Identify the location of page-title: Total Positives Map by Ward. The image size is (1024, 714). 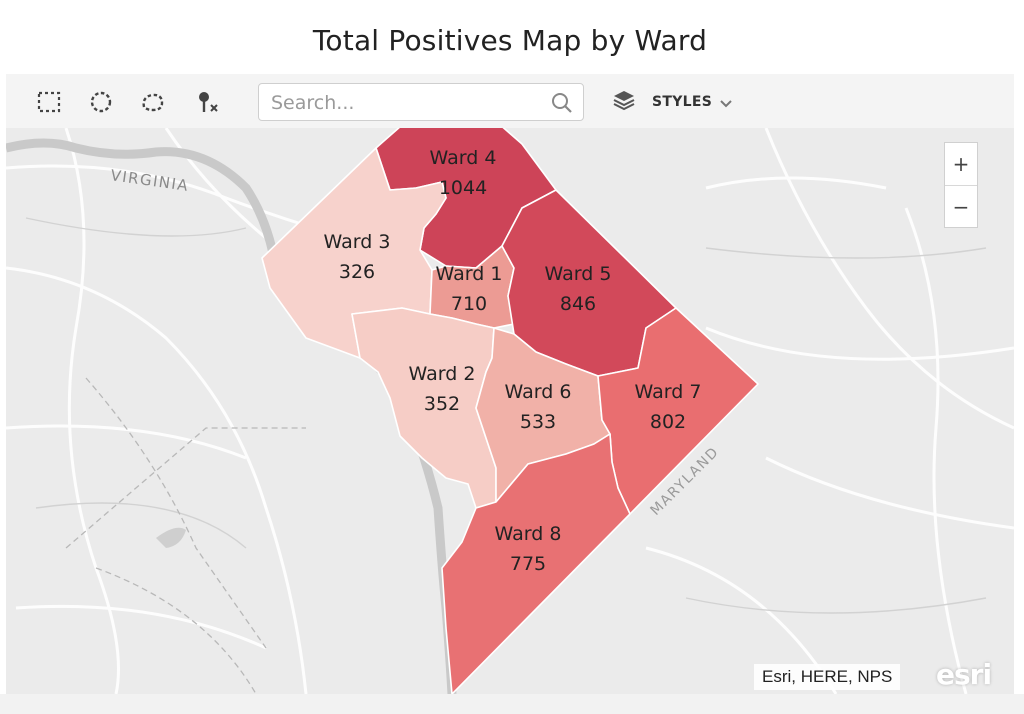
(510, 40).